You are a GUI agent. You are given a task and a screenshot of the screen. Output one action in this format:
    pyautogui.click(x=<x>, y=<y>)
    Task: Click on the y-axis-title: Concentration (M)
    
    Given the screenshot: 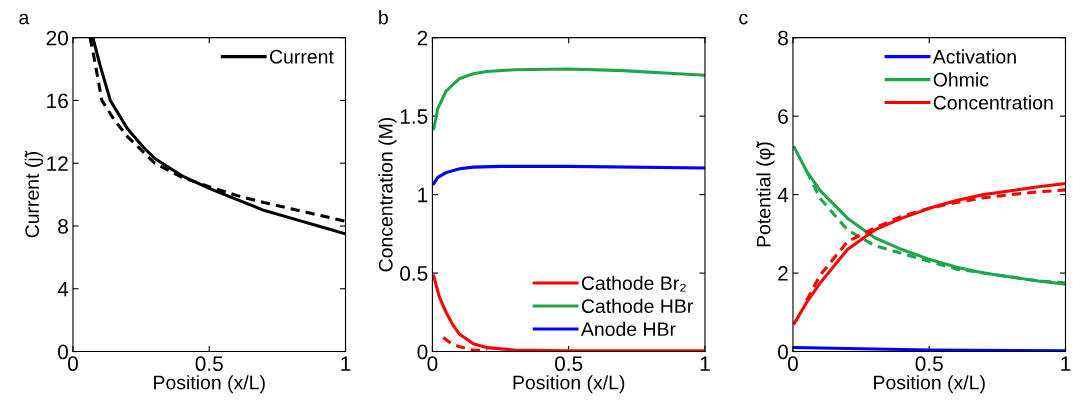 What is the action you would take?
    pyautogui.click(x=387, y=195)
    